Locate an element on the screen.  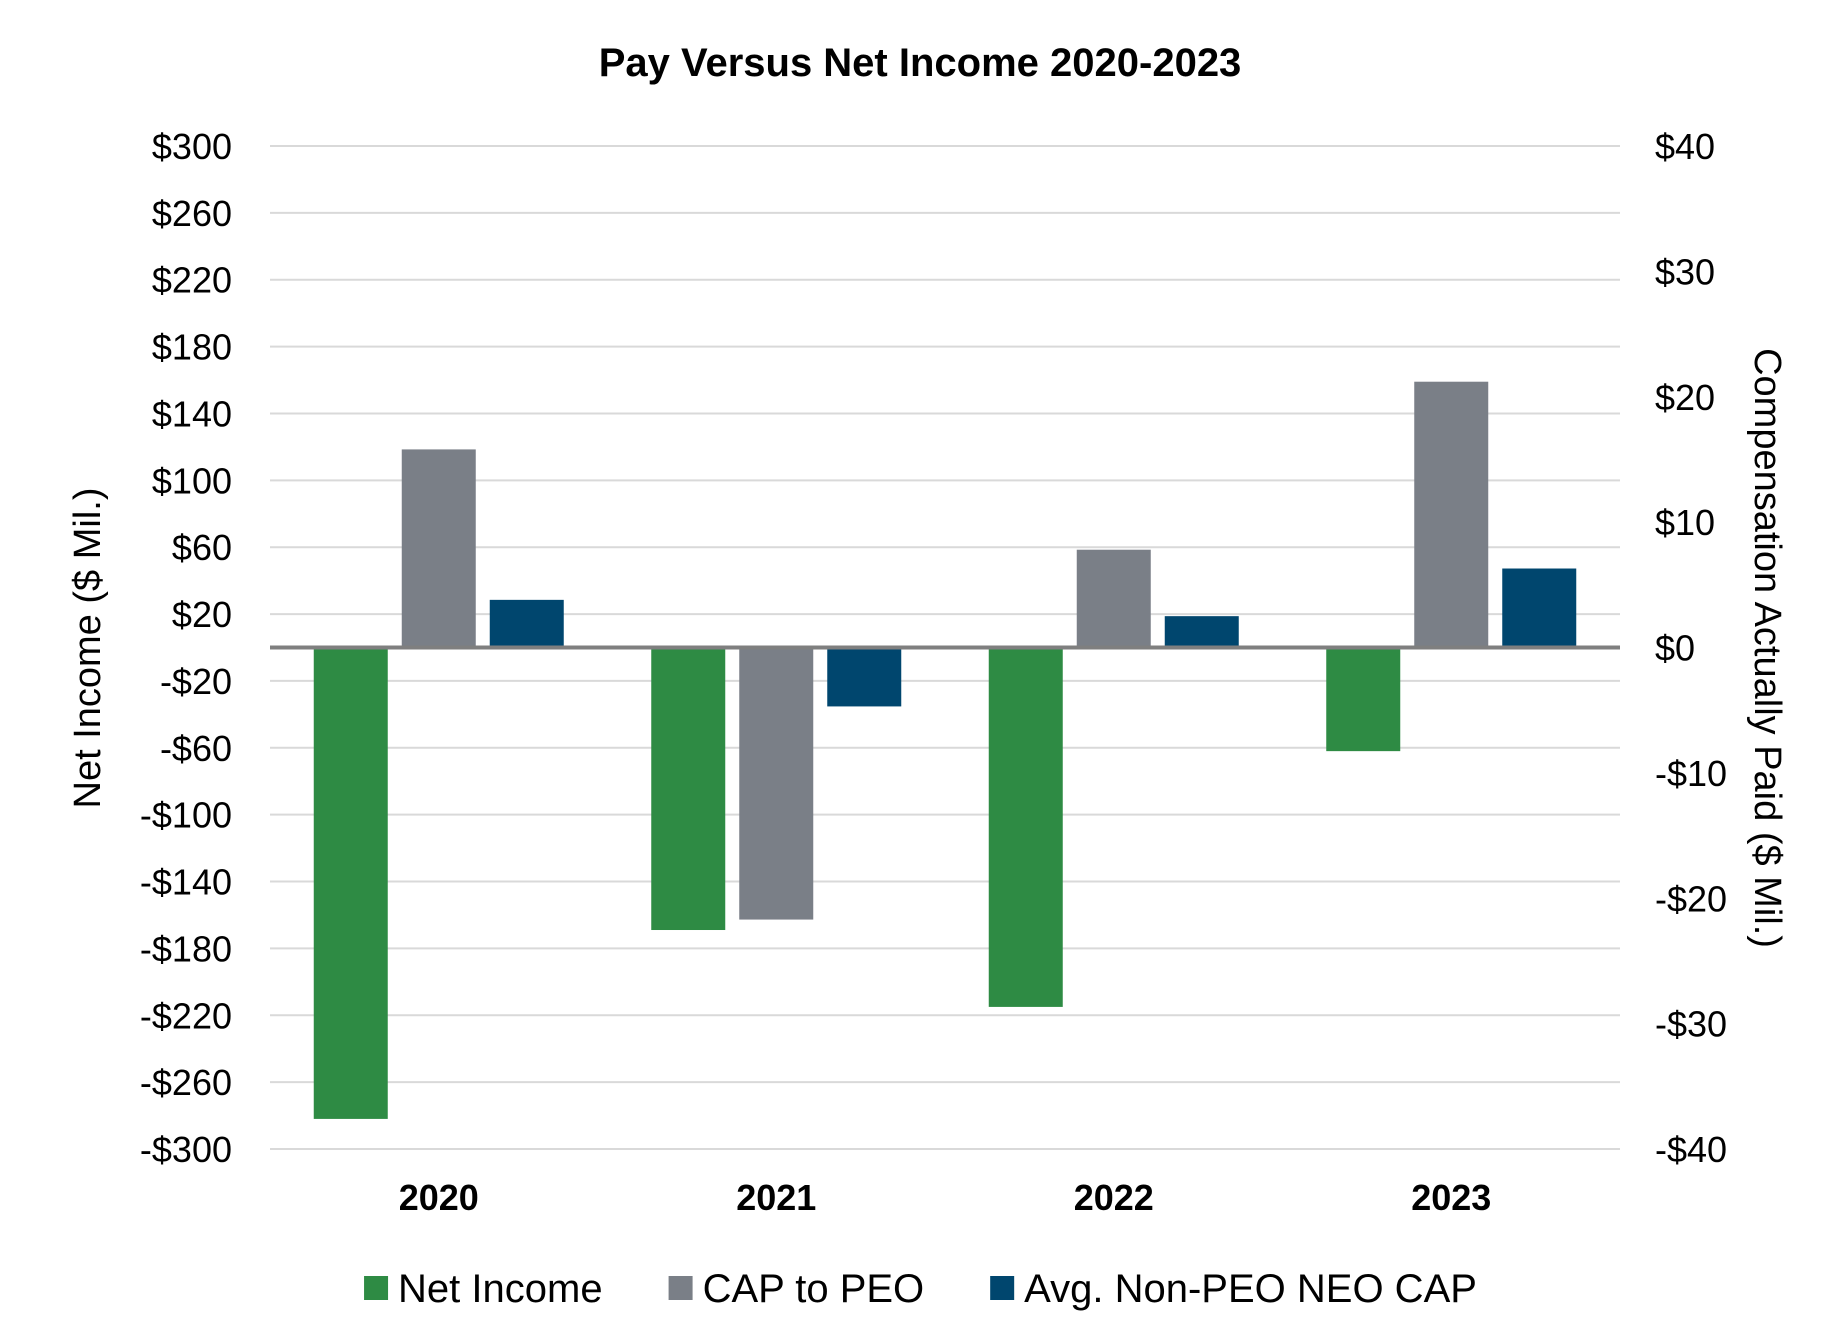
legend-label: CAP to PEO is located at coordinates (814, 1289).